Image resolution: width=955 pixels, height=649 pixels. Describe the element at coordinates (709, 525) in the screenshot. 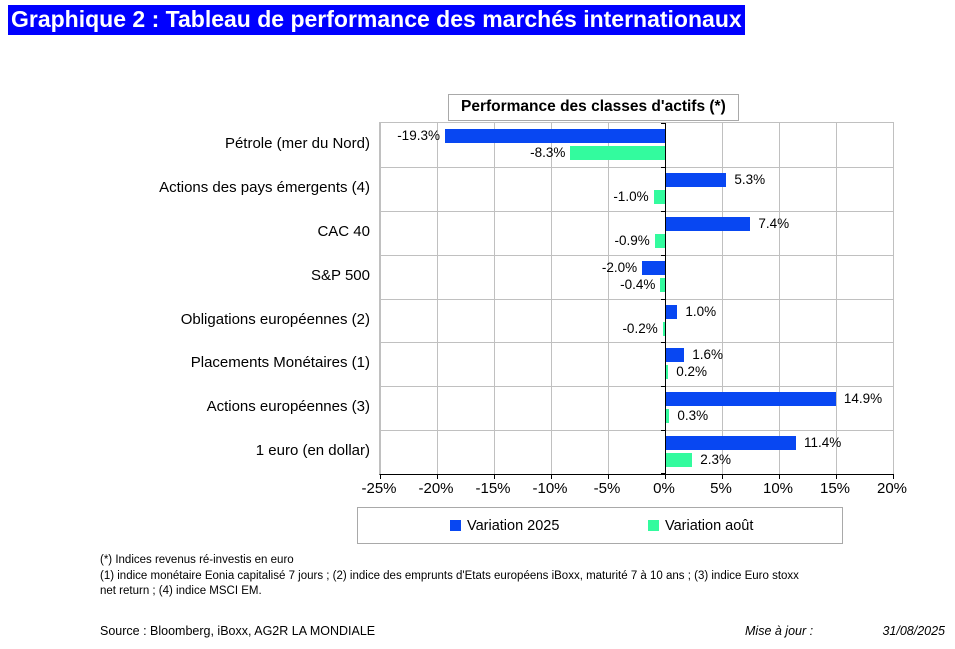

I see `legend-label-2: Variation août` at that location.